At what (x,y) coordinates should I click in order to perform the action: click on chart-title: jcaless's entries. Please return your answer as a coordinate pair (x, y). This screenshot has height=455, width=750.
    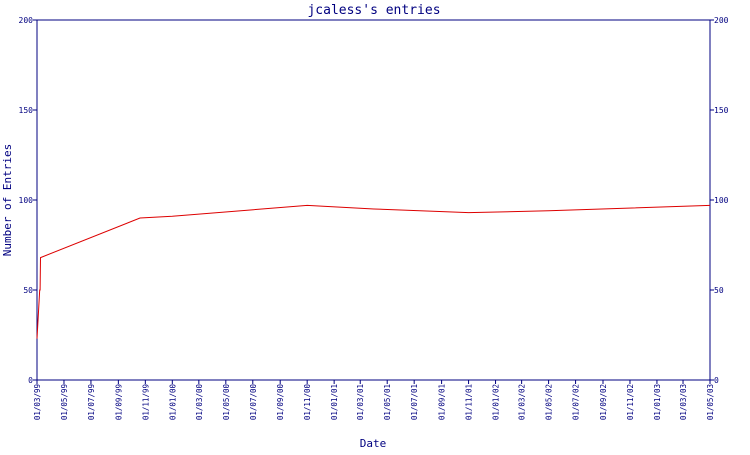
    Looking at the image, I should click on (373, 10).